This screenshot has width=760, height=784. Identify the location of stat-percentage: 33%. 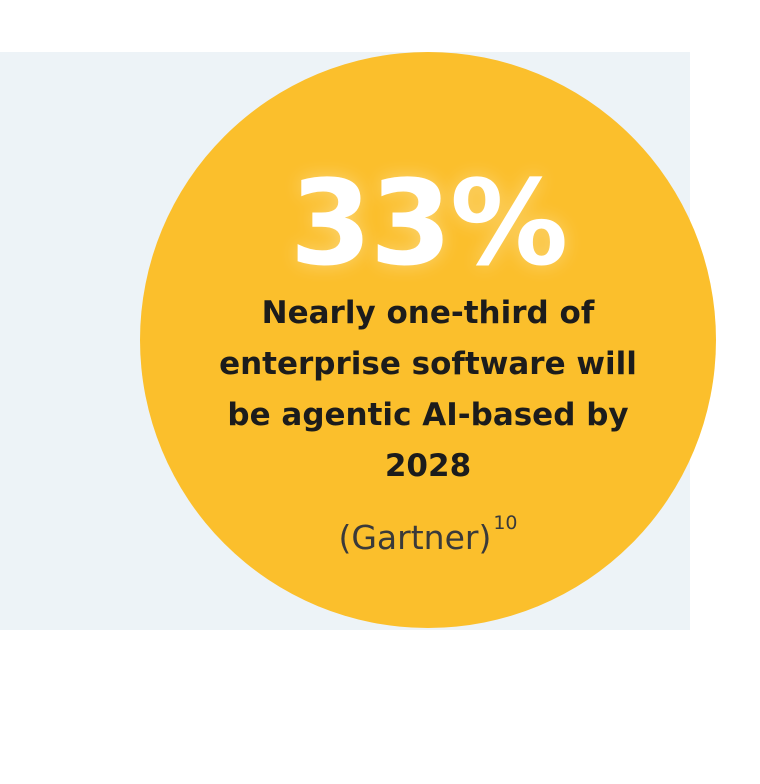
(428, 223).